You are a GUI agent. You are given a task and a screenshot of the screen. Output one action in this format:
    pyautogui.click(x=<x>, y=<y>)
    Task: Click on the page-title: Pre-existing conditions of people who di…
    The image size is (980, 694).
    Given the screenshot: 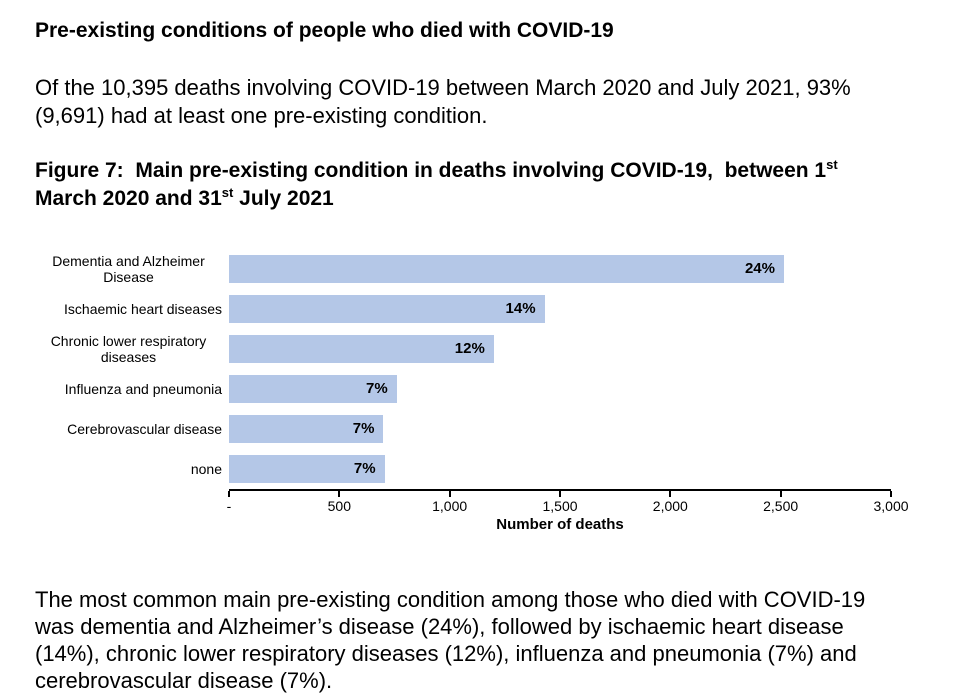 What is the action you would take?
    pyautogui.click(x=324, y=30)
    